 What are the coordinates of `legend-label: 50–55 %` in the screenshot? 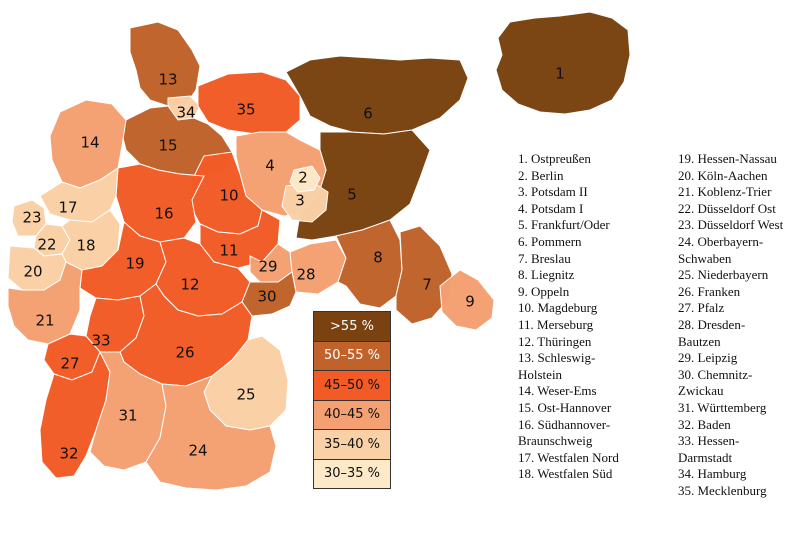 It's located at (352, 356).